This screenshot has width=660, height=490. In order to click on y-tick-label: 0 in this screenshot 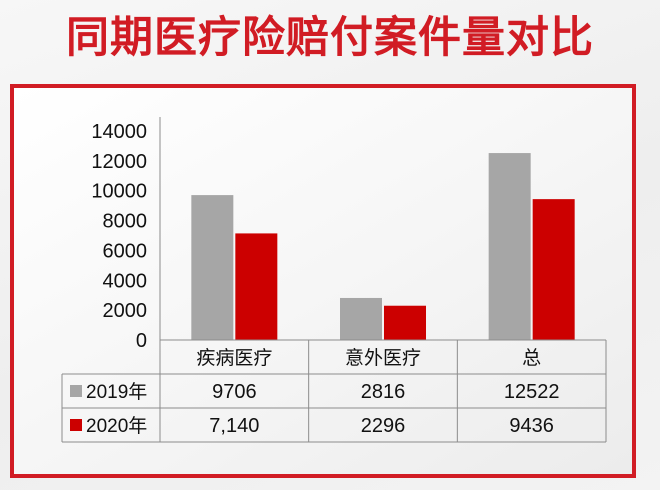, I will do `click(141, 341)`.